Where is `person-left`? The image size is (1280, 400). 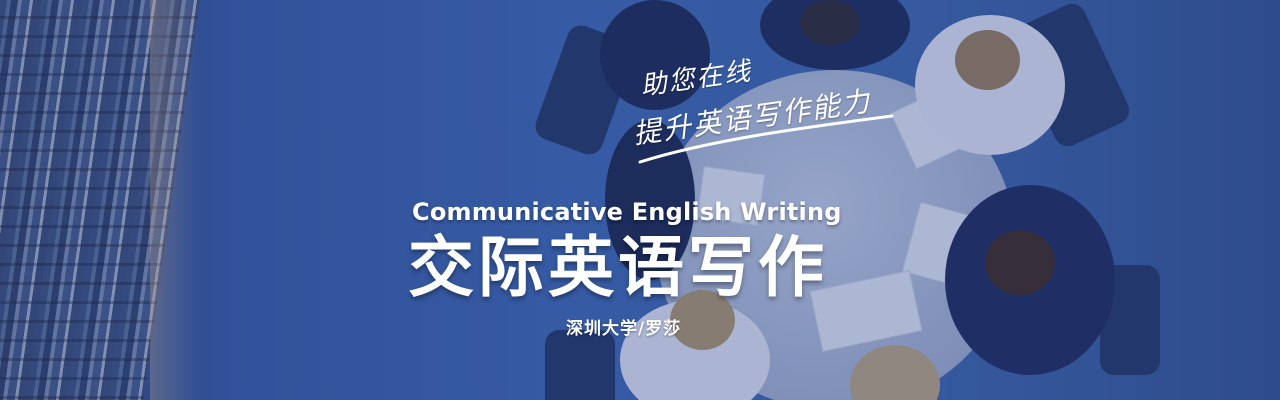
person-left is located at coordinates (655, 55).